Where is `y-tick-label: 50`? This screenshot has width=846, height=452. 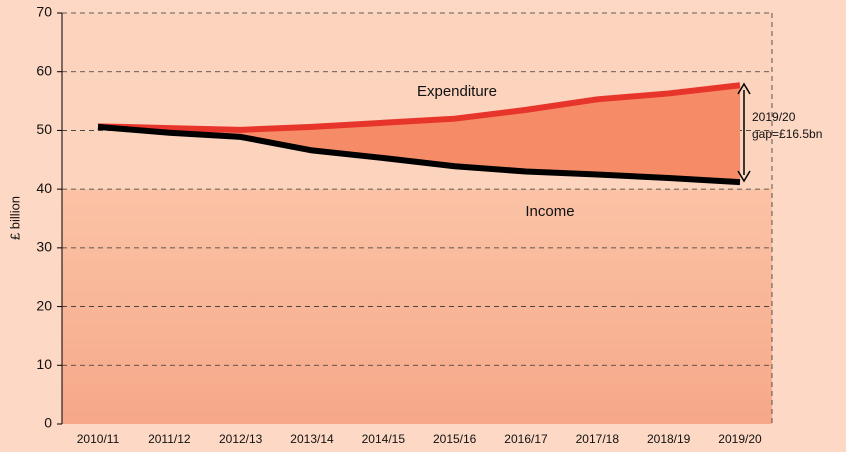
y-tick-label: 50 is located at coordinates (44, 129).